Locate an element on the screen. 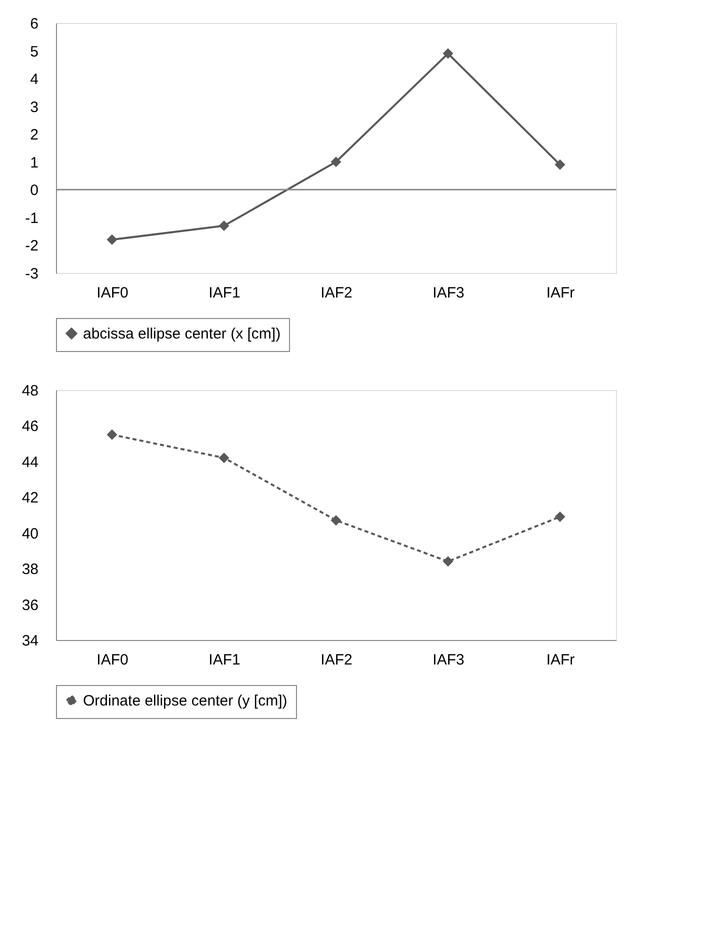 The width and height of the screenshot is (727, 942). y-tick-label: 42 is located at coordinates (30, 498).